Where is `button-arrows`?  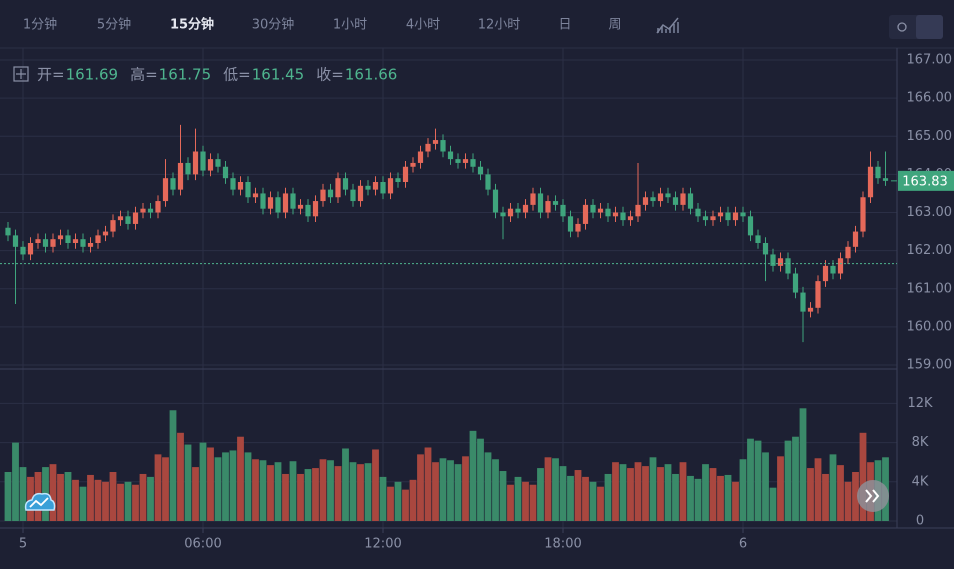
button-arrows is located at coordinates (872, 496).